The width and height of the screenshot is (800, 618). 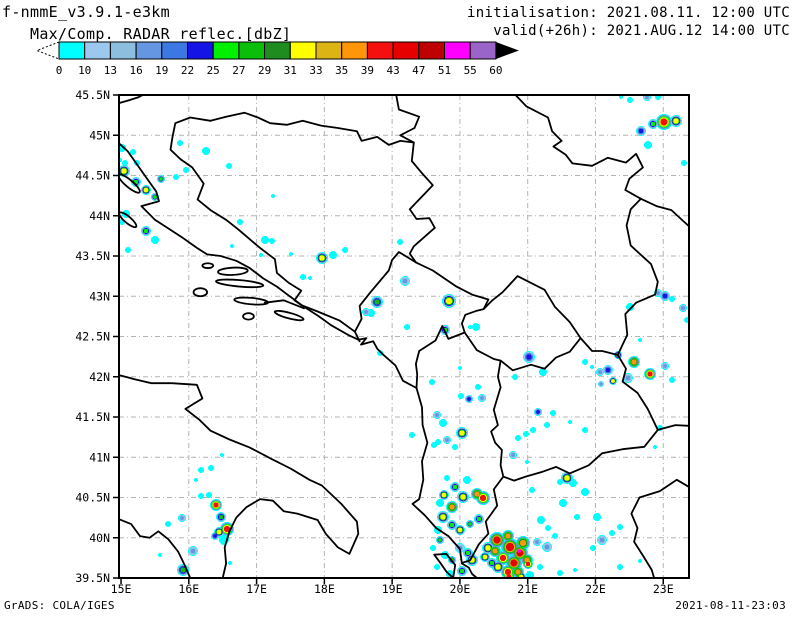 I want to click on colorbar-tick-label: 22, so click(x=187, y=70).